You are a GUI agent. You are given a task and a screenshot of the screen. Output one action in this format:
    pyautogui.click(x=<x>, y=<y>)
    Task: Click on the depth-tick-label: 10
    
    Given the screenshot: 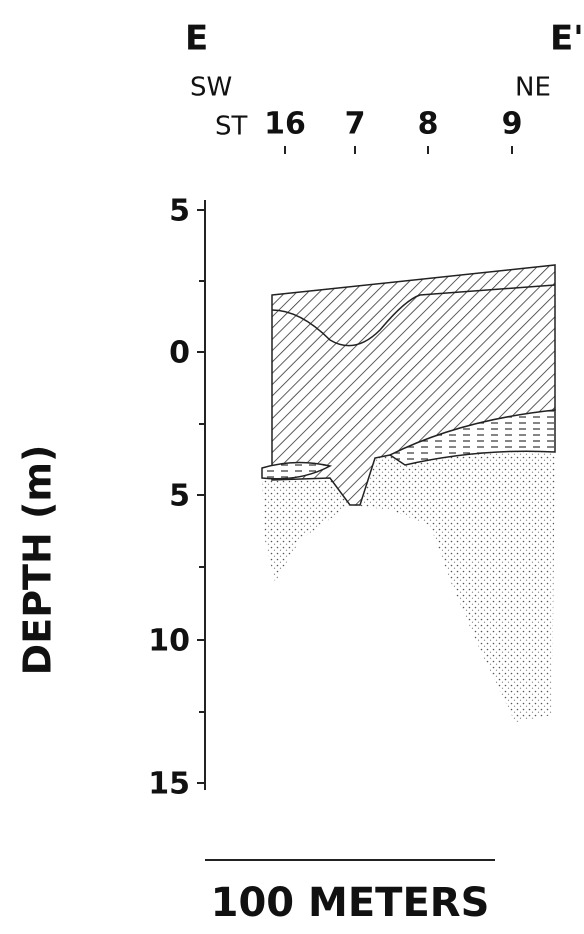 What is the action you would take?
    pyautogui.click(x=169, y=641)
    